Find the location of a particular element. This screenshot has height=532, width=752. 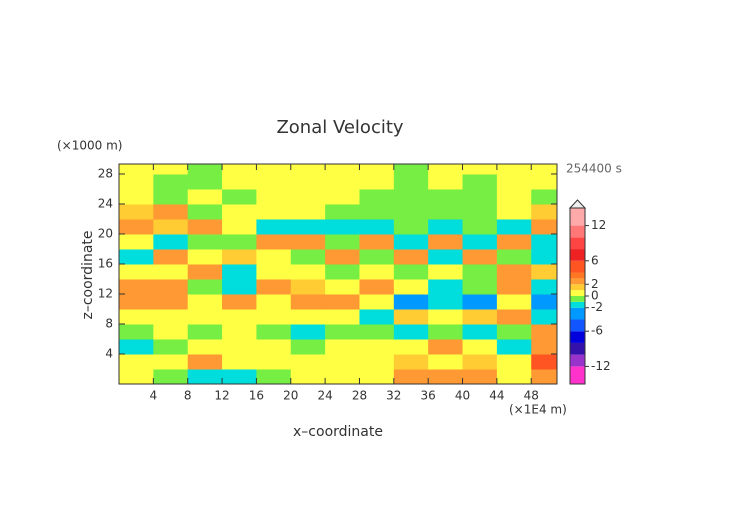

x-tick-label: 16 is located at coordinates (256, 396).